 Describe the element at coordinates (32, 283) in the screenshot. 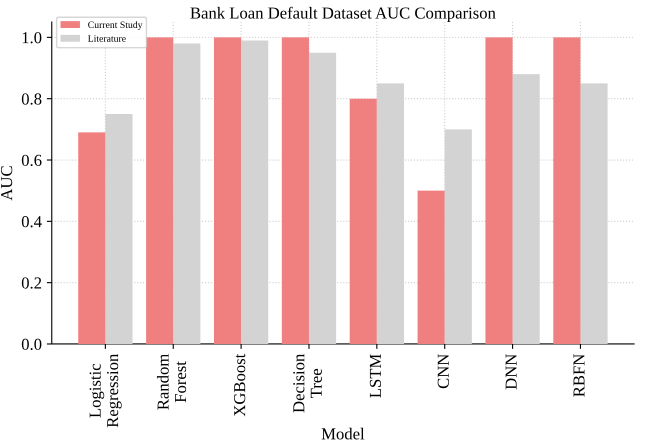

I see `y-tick-label: 0.2` at that location.